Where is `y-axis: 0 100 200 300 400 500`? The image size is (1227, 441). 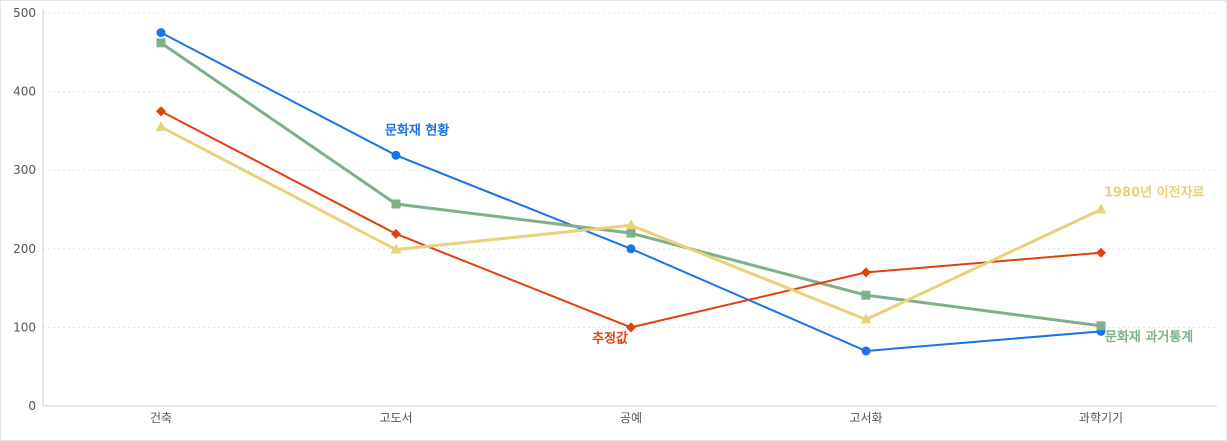
y-axis: 0 100 200 300 400 500 is located at coordinates (28, 209).